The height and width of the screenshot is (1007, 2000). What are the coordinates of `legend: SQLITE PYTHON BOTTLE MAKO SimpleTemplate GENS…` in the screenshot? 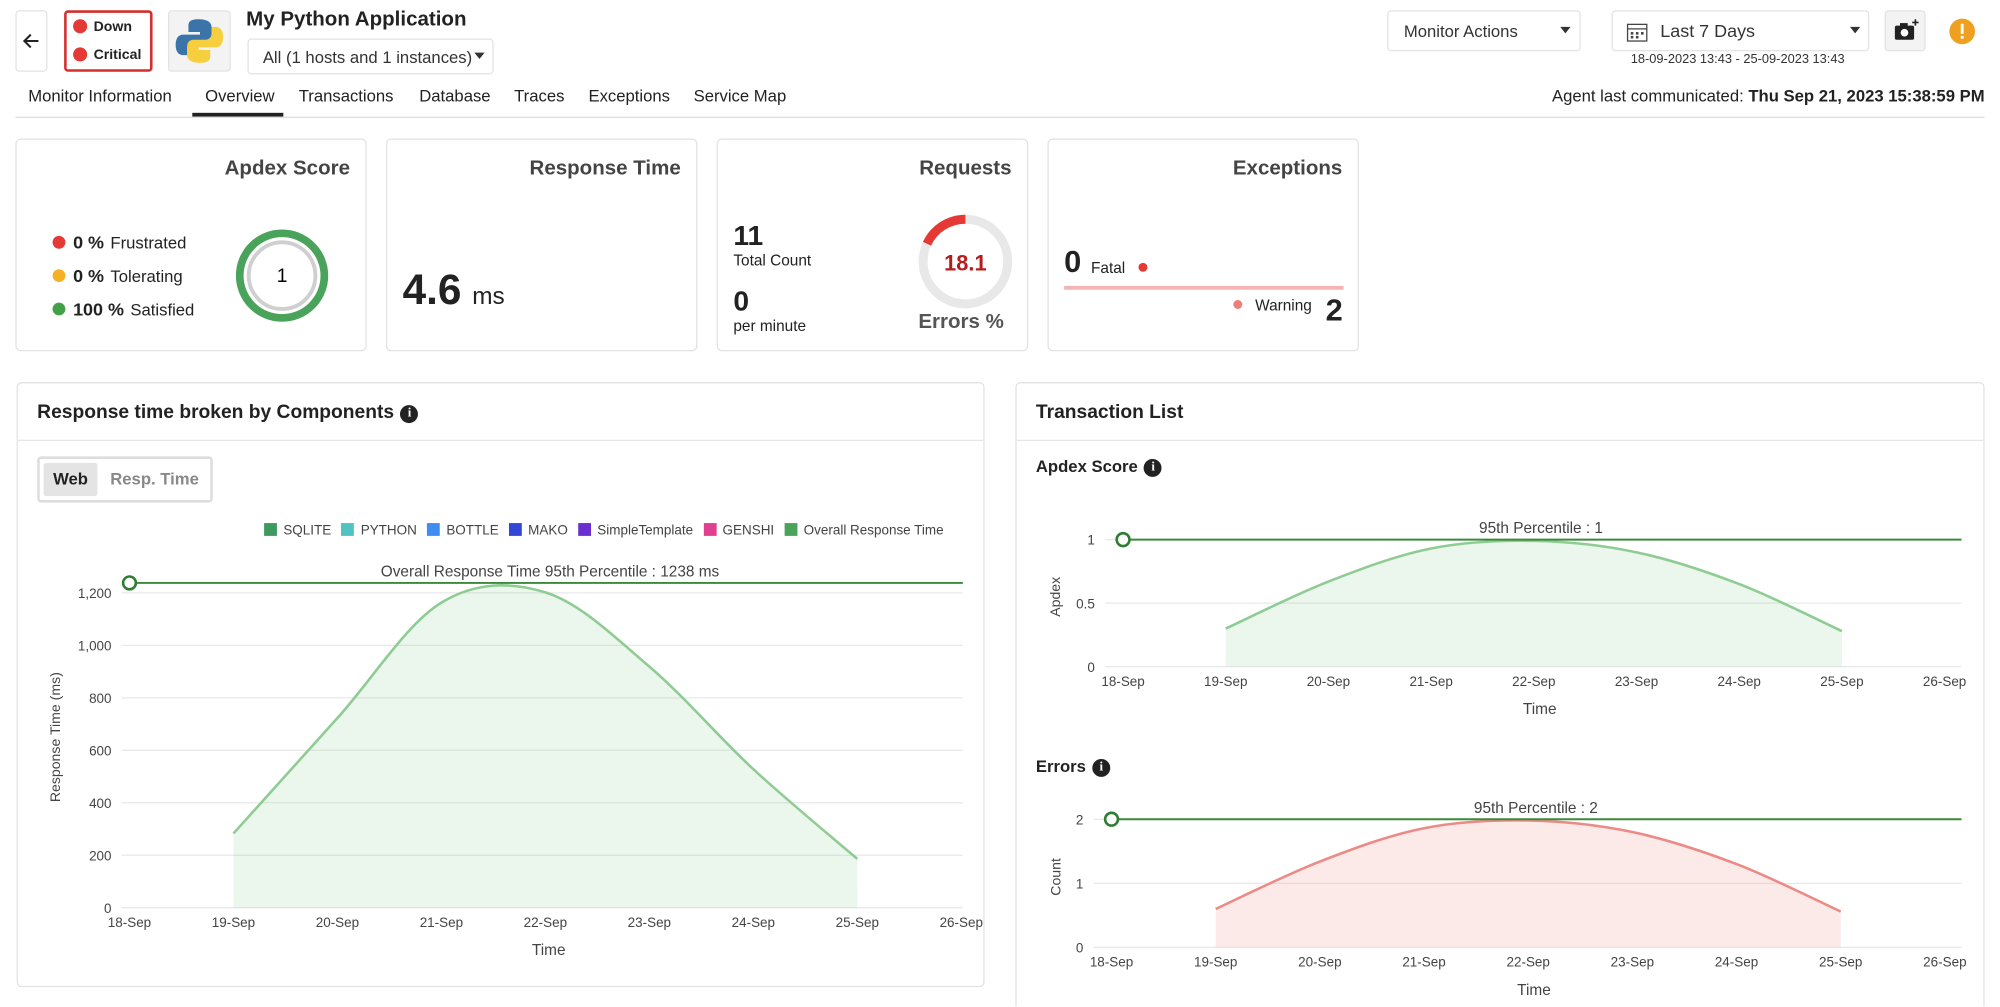 It's located at (568, 531).